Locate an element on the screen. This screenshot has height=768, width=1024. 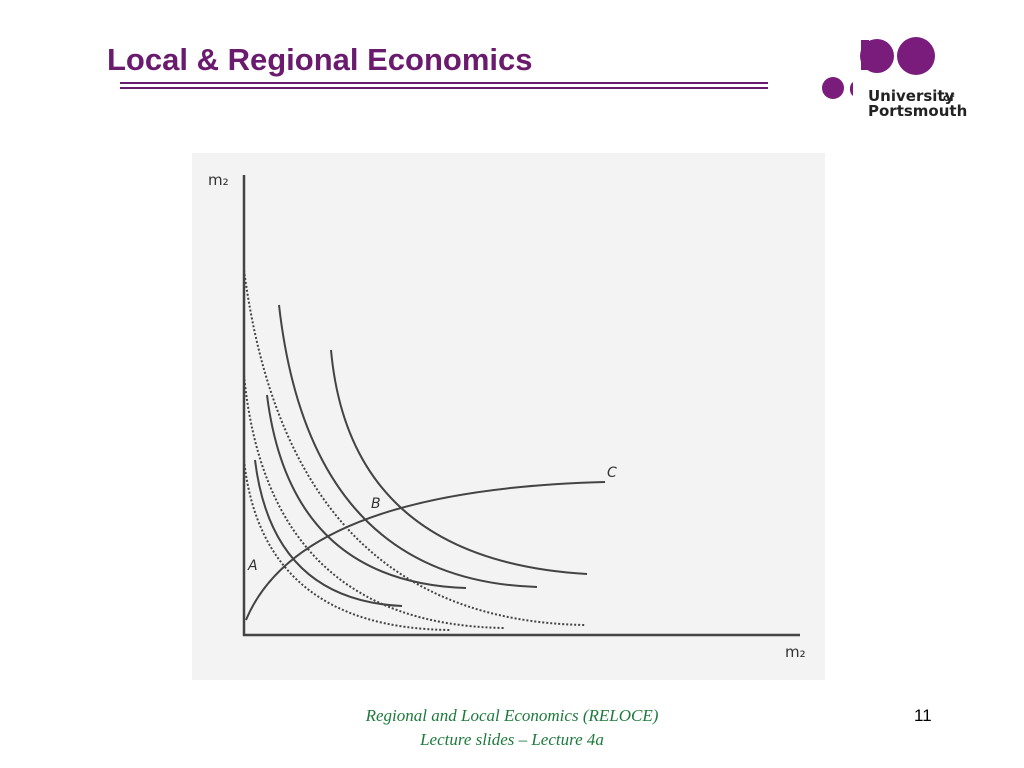
point-label: C is located at coordinates (612, 473).